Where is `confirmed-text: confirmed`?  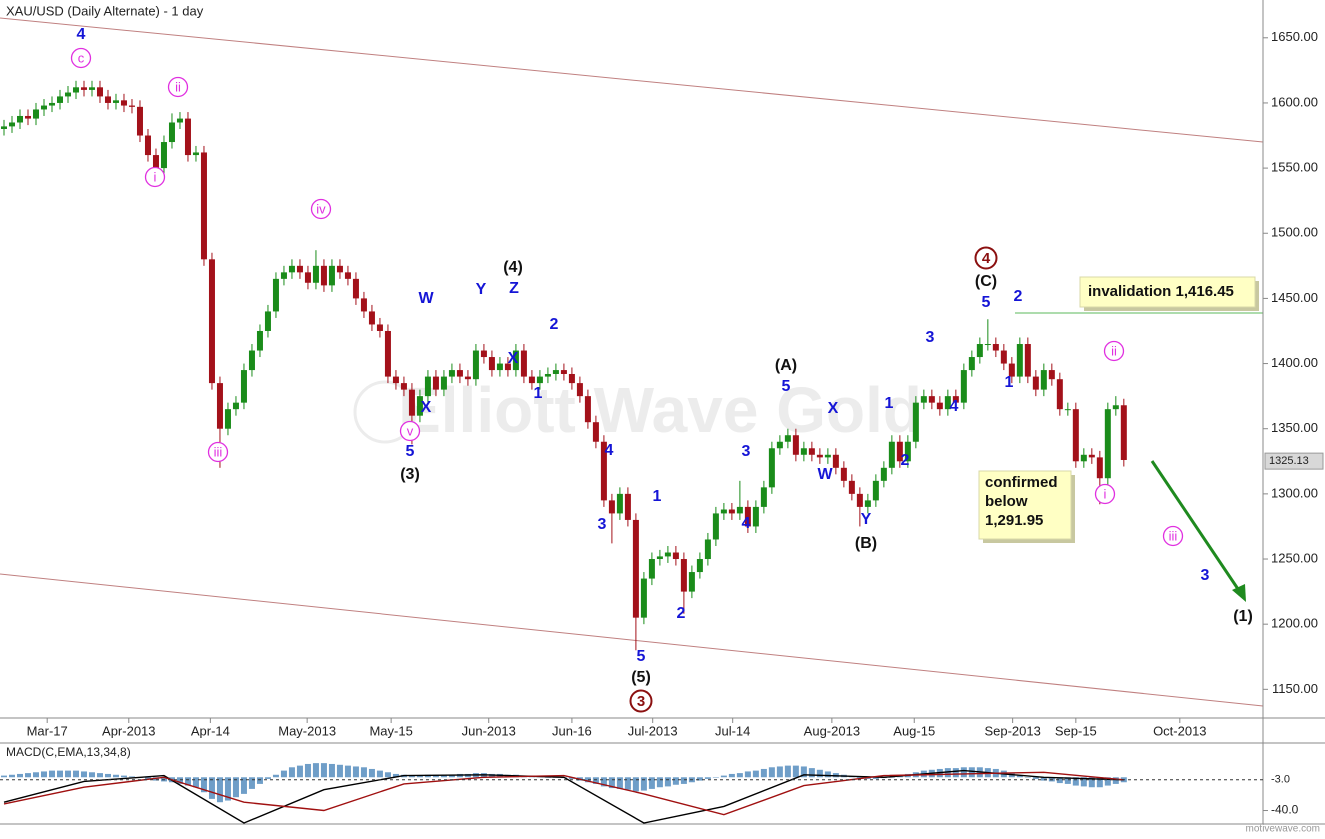
confirmed-text: confirmed is located at coordinates (1021, 482).